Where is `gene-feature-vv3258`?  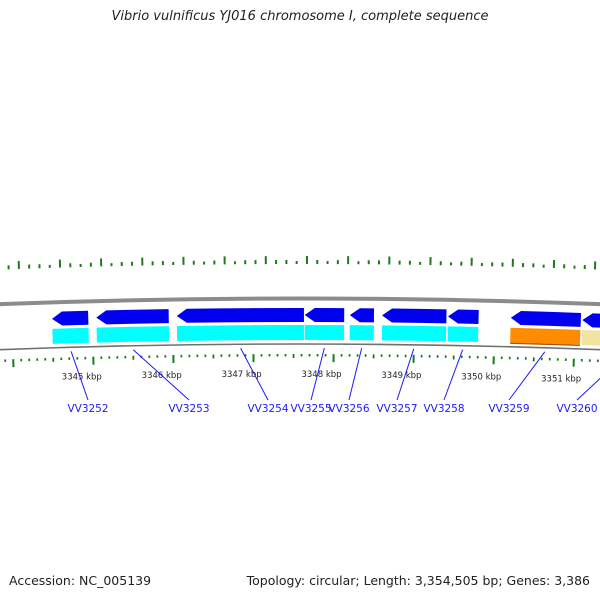 gene-feature-vv3258 is located at coordinates (463, 325).